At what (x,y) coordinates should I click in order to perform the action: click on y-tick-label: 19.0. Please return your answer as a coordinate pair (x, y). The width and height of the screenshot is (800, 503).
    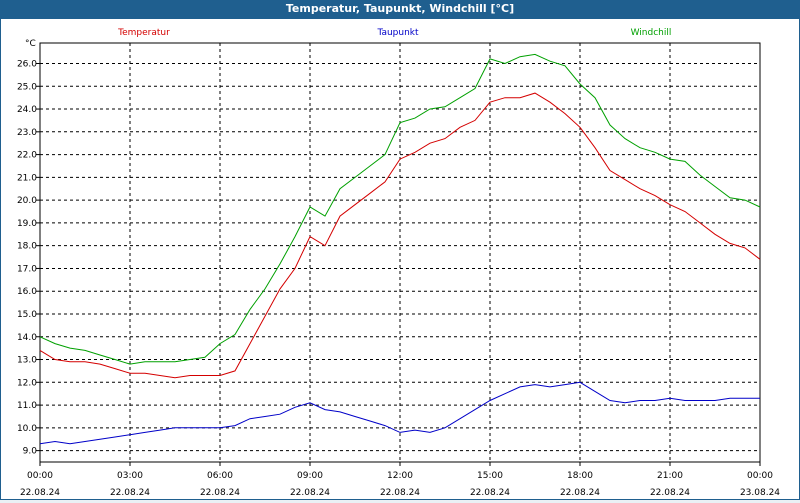
    Looking at the image, I should click on (27, 224).